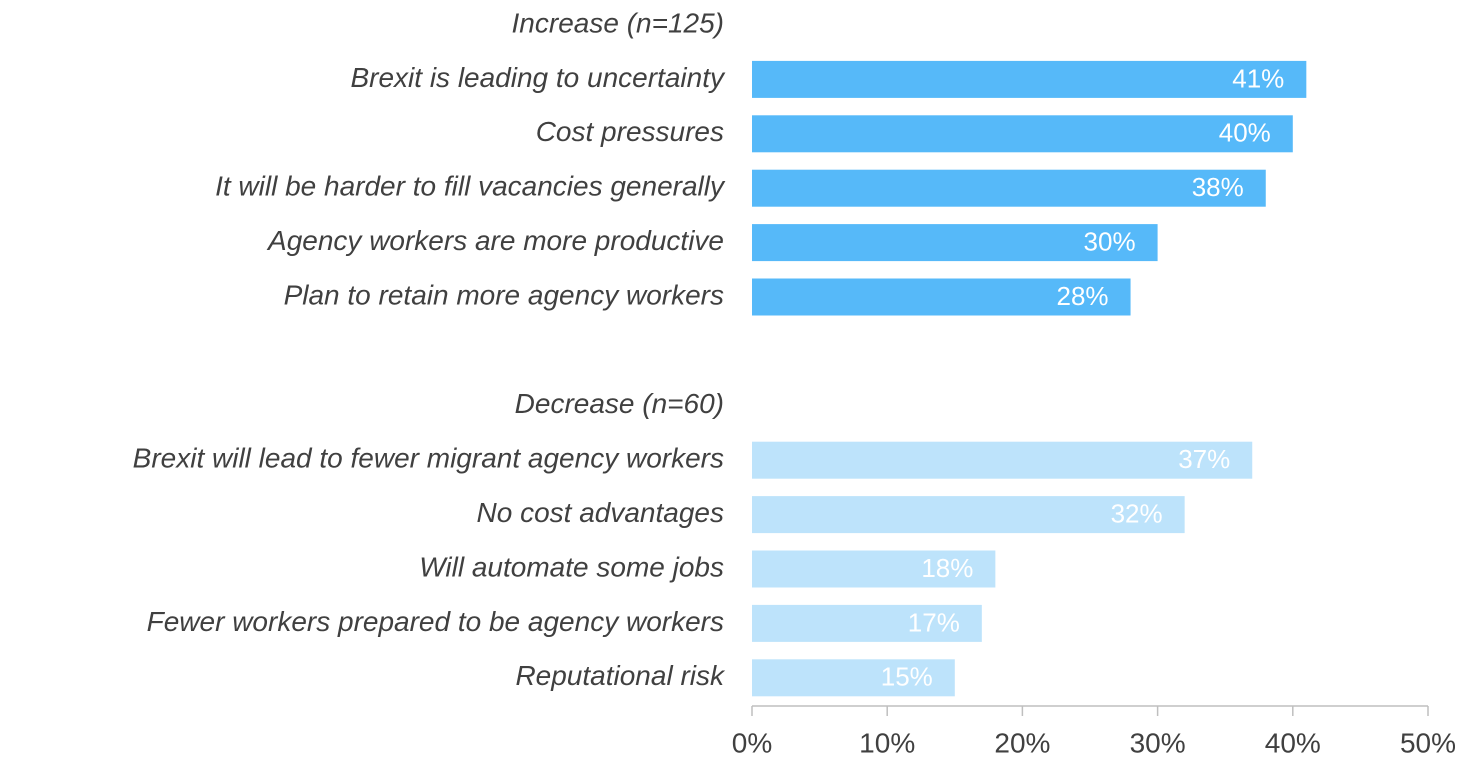  I want to click on category-label: Reputational risk, so click(620, 675).